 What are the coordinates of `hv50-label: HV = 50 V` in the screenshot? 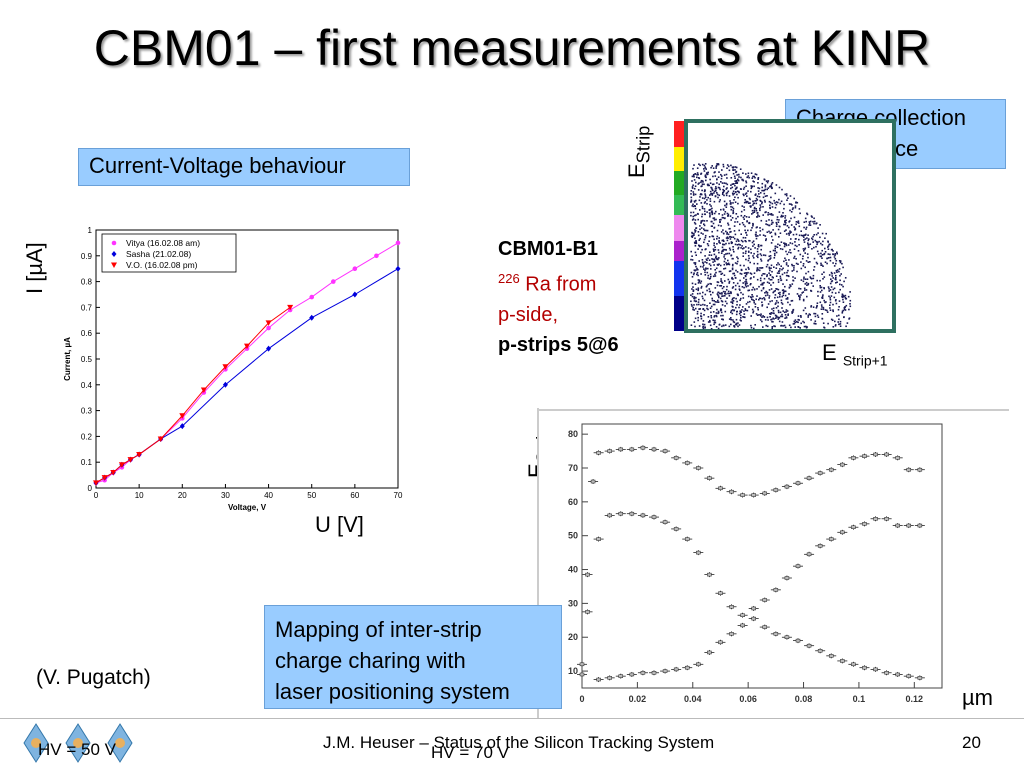 It's located at (77, 749).